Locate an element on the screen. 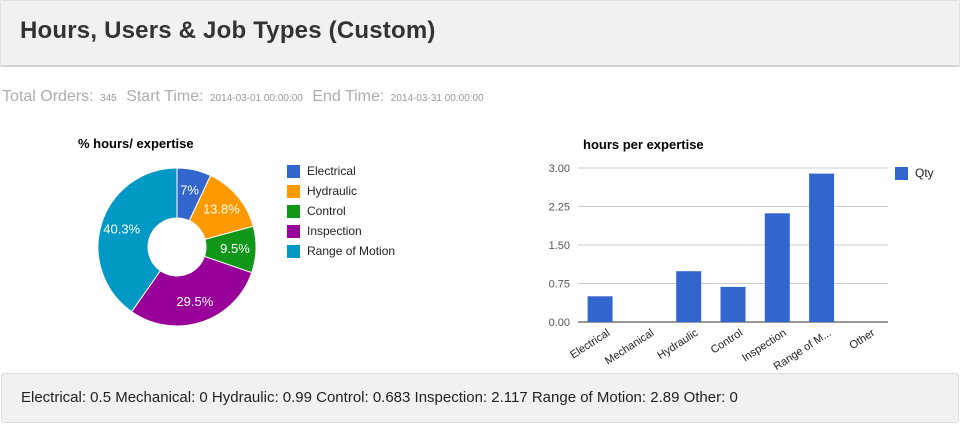 This screenshot has width=960, height=428. pie-legend-item: Control is located at coordinates (341, 211).